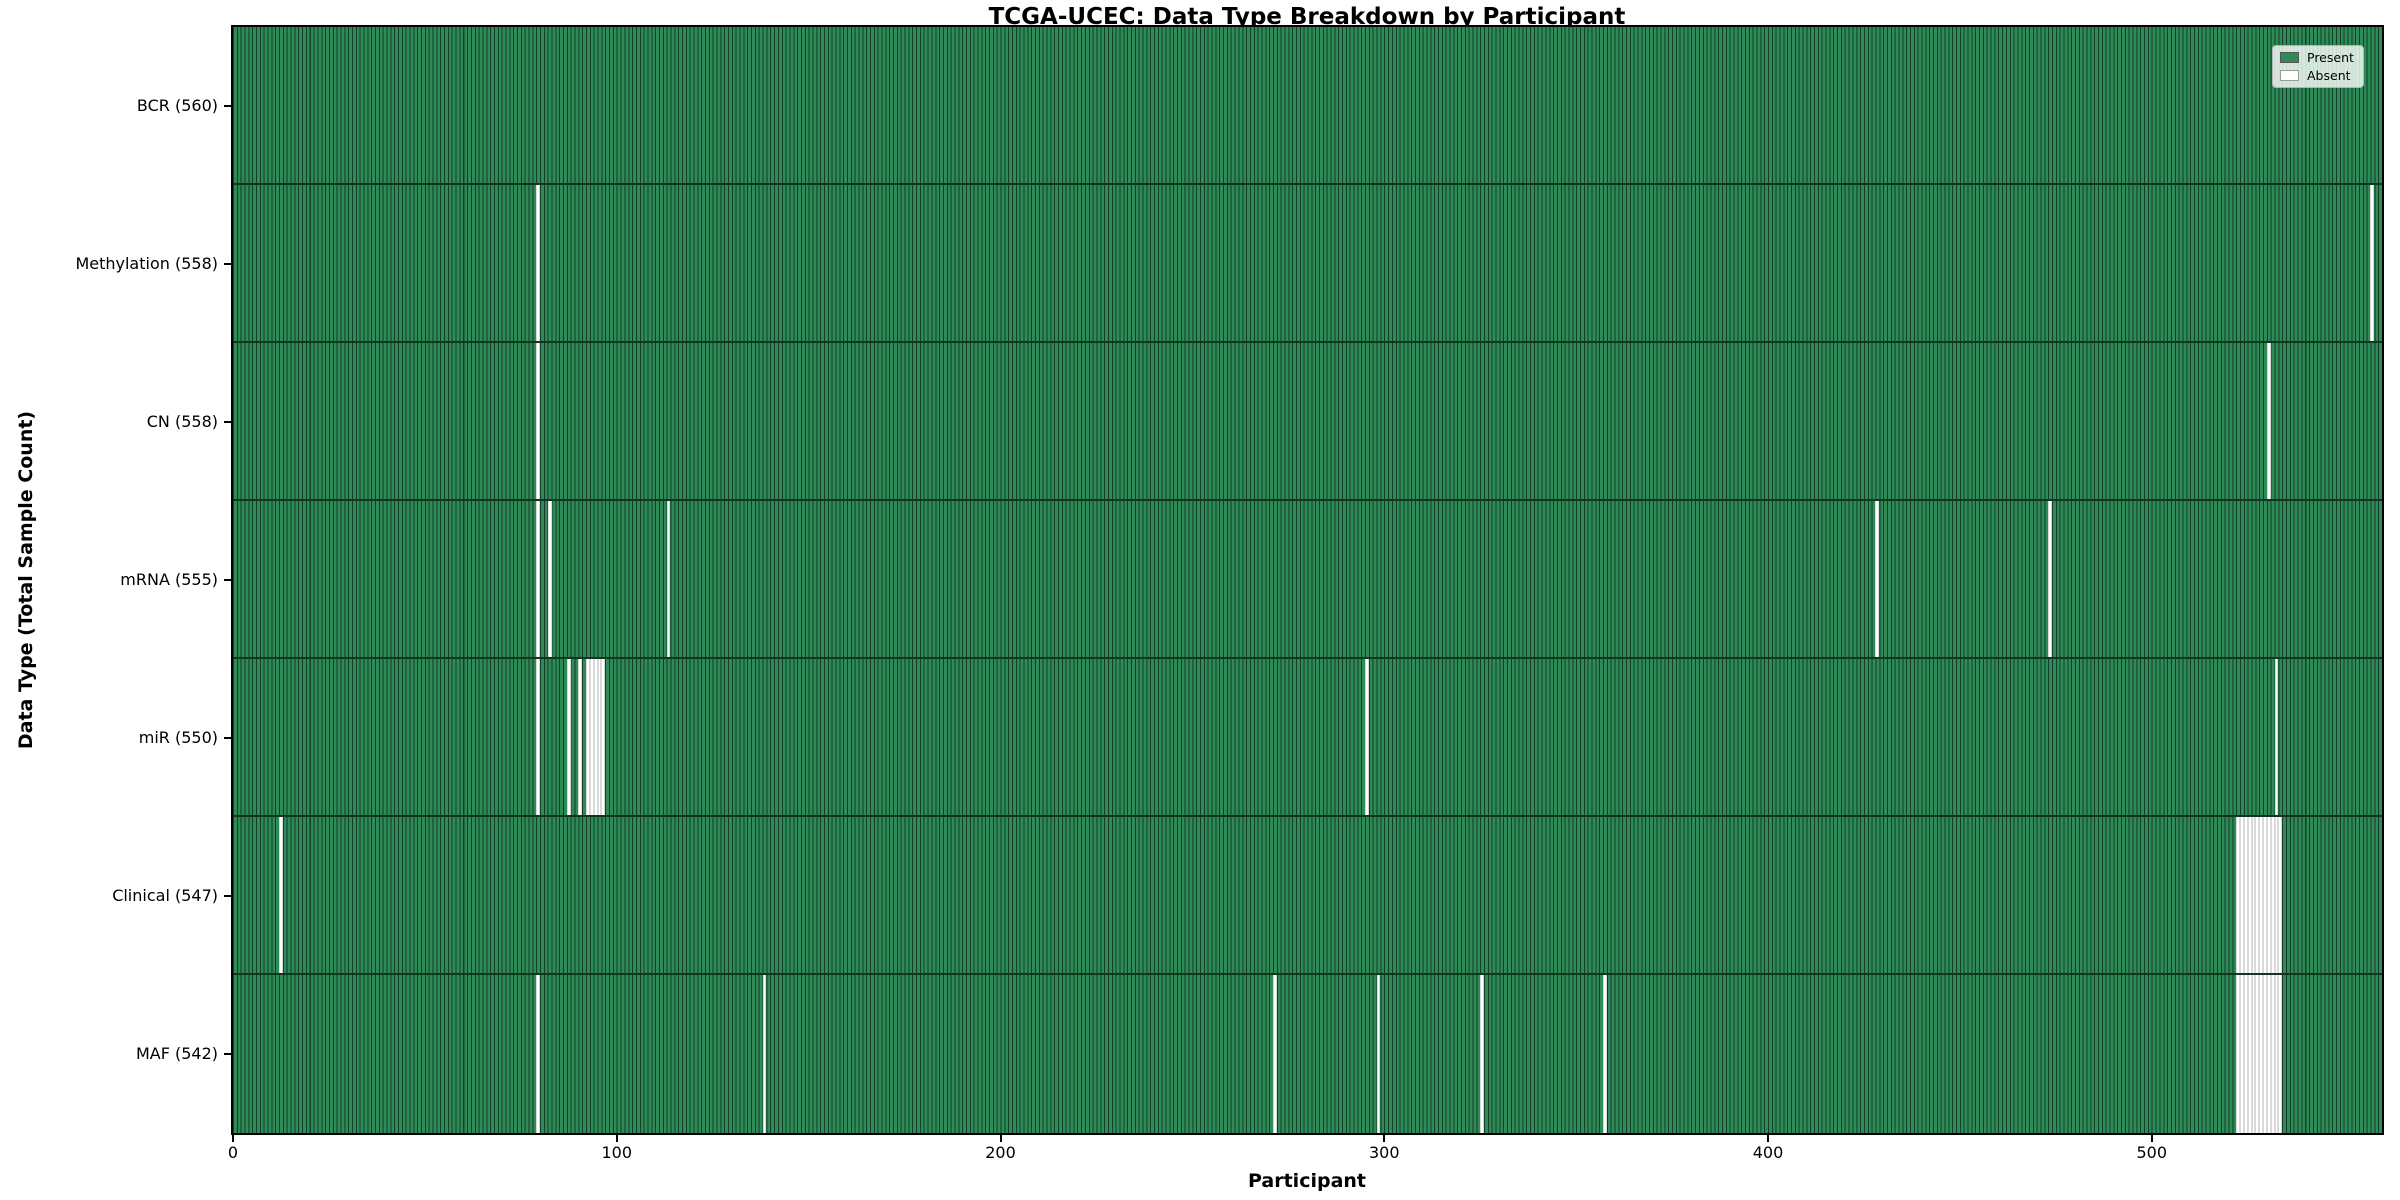 The height and width of the screenshot is (1200, 2400). I want to click on x-tick-label-200: 200, so click(1000, 1152).